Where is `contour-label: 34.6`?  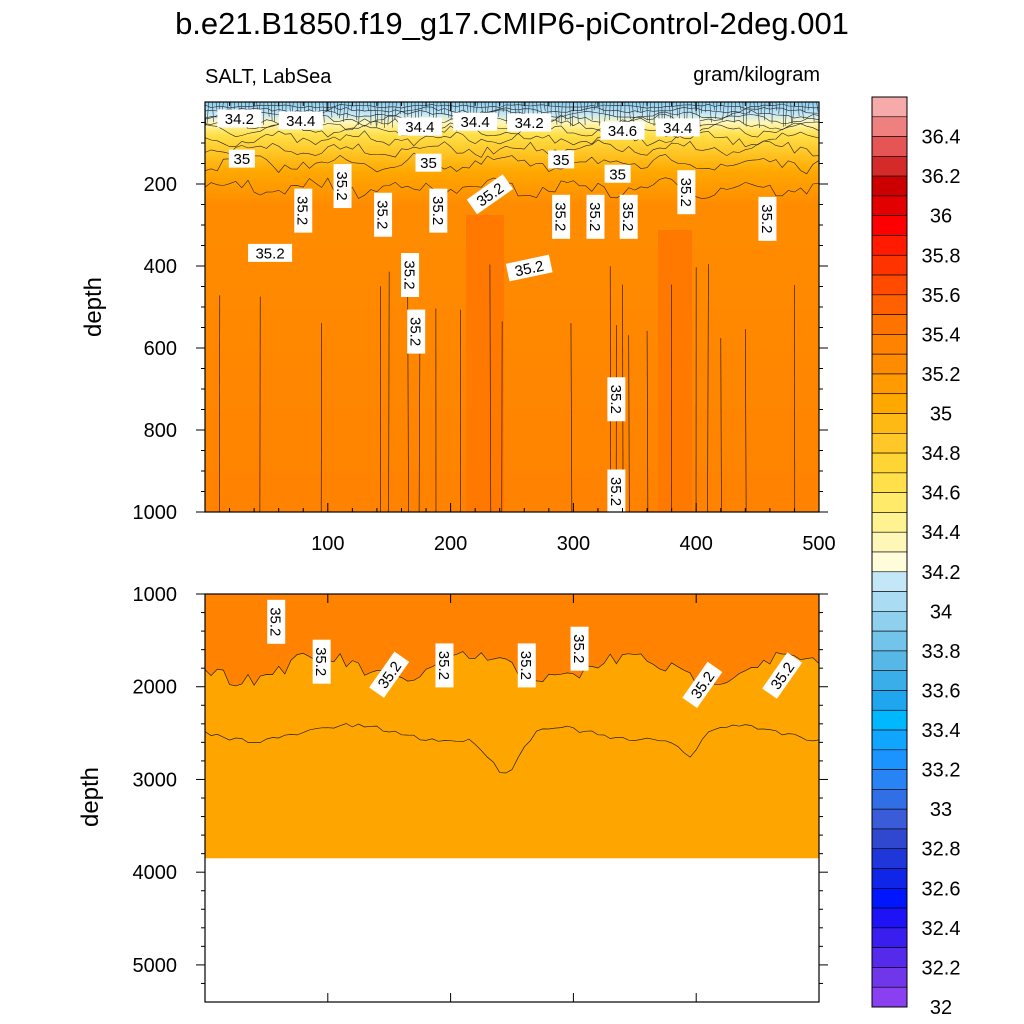
contour-label: 34.6 is located at coordinates (622, 130).